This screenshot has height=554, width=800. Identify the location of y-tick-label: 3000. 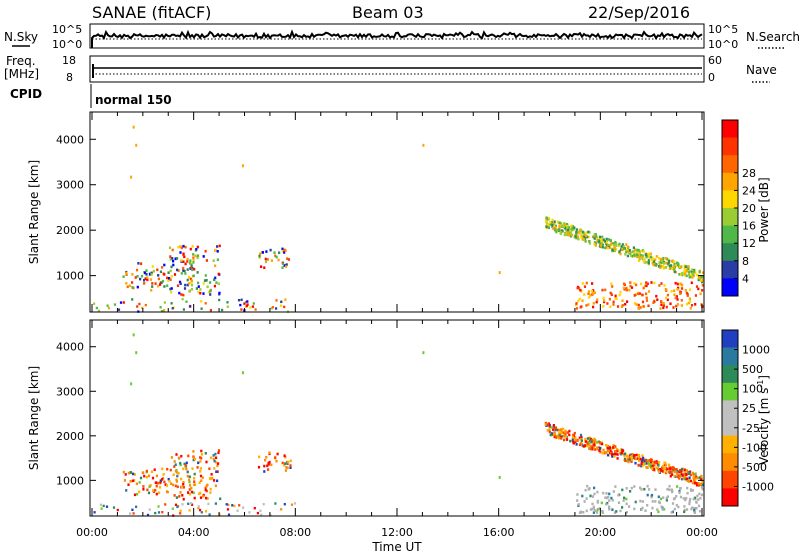
(70, 391).